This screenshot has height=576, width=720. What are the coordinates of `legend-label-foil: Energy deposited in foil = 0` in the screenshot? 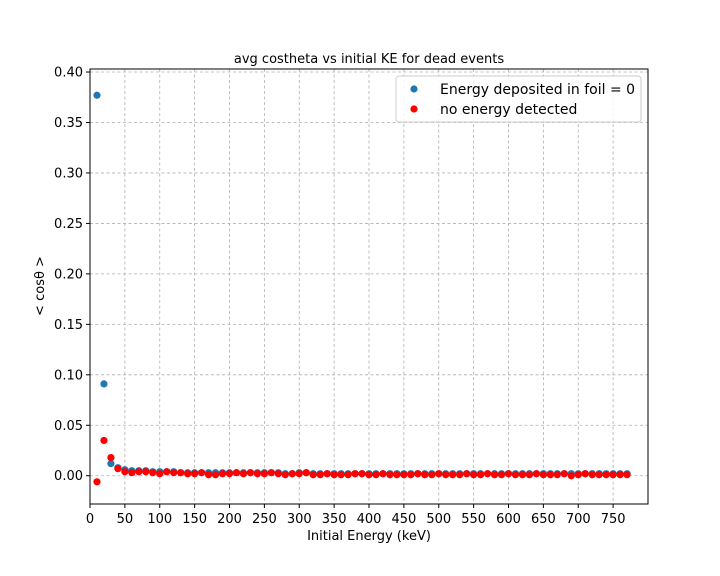 It's located at (537, 90).